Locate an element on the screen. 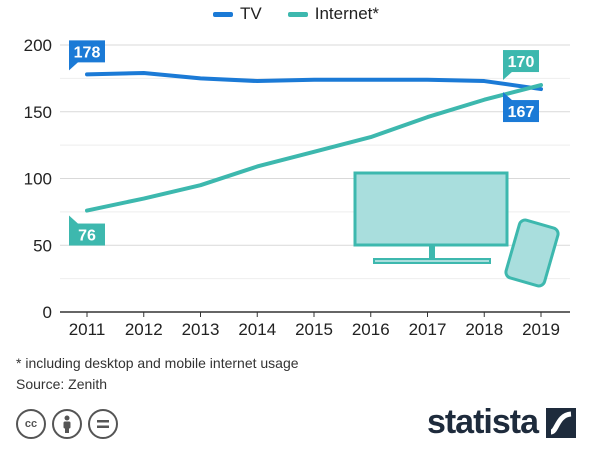  legend-item-internet: Internet* is located at coordinates (333, 14).